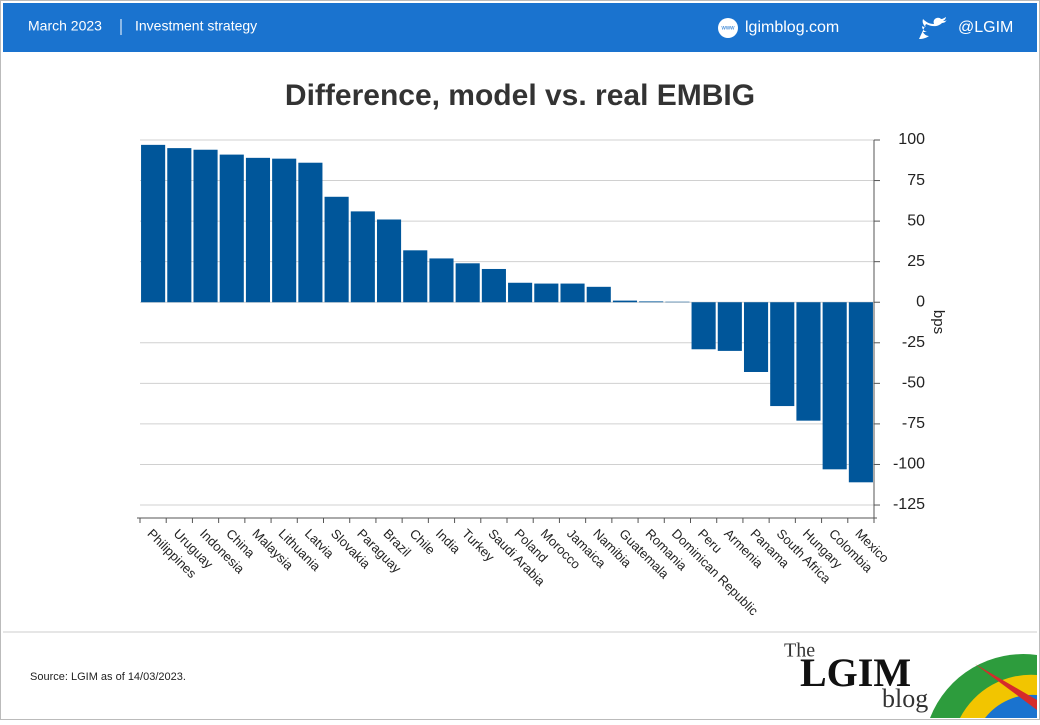 This screenshot has width=1040, height=725. What do you see at coordinates (65, 26) in the screenshot?
I see `header-date: March 2023` at bounding box center [65, 26].